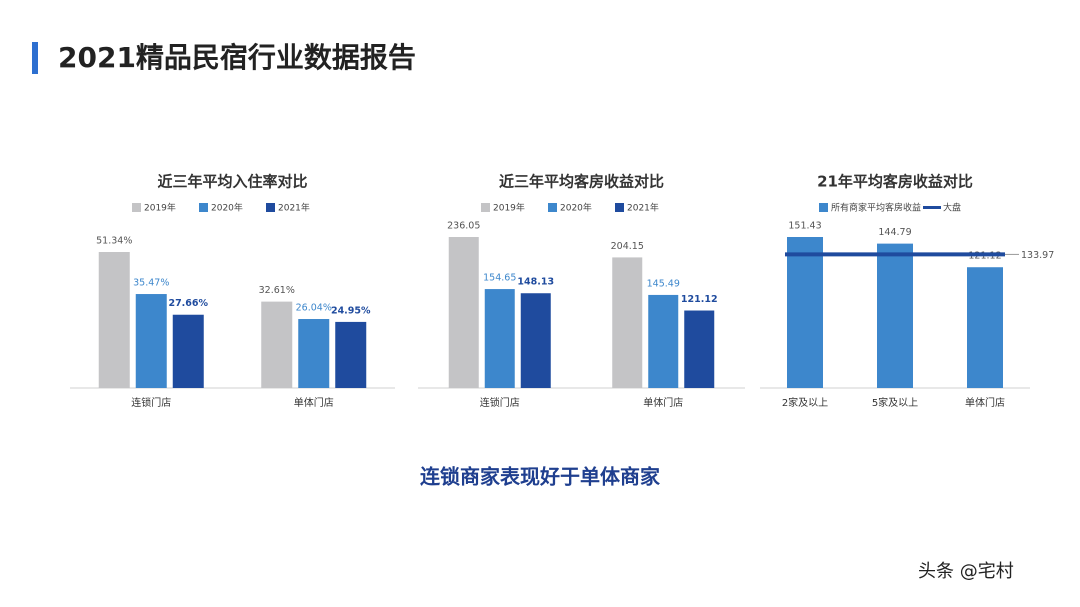 The height and width of the screenshot is (607, 1080). I want to click on legend-label: 大盘, so click(952, 208).